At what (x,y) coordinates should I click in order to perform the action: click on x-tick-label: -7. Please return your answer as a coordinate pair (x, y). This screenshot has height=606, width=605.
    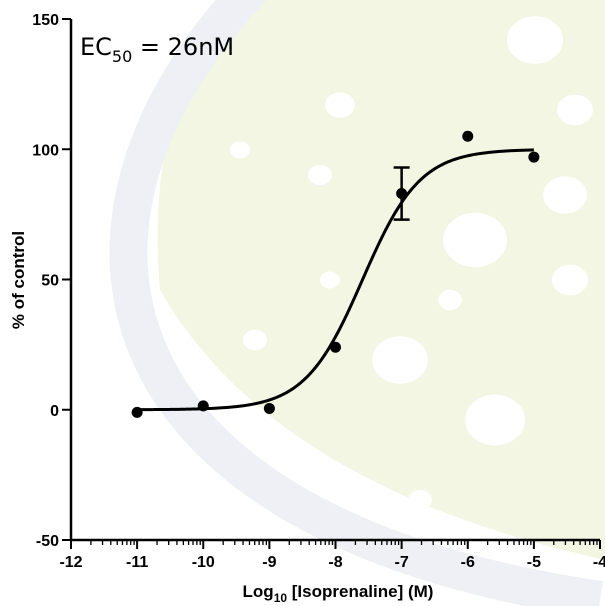
    Looking at the image, I should click on (402, 562).